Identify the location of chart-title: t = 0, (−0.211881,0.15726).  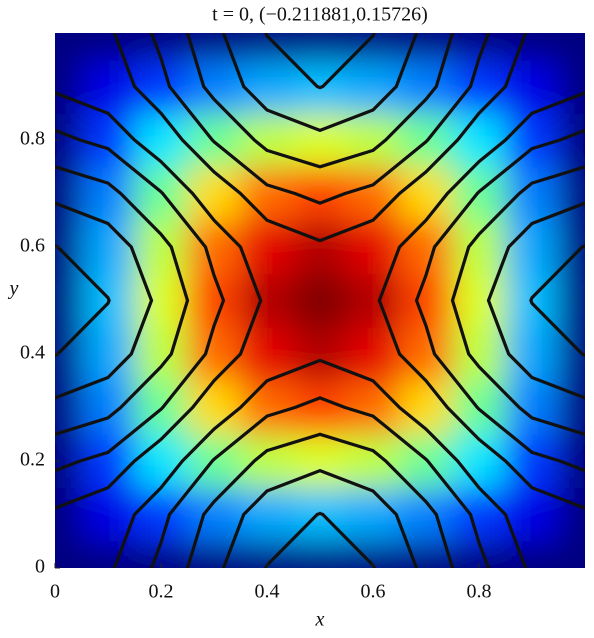
(320, 15).